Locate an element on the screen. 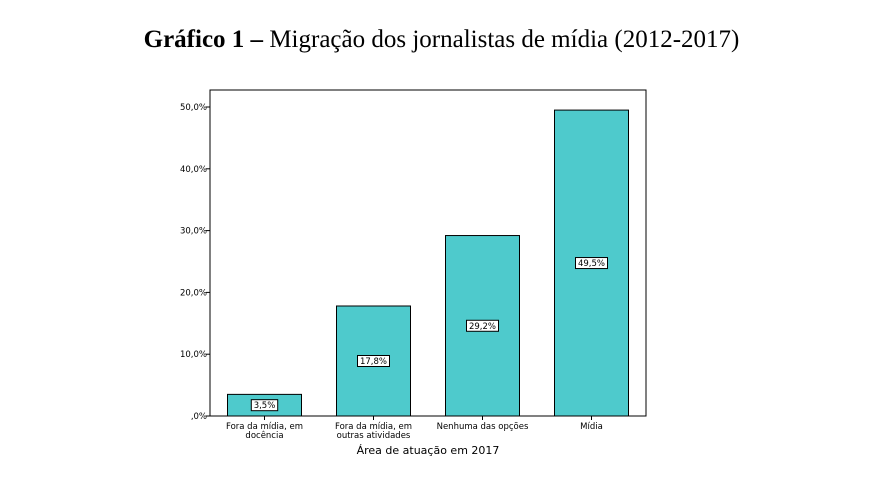  data-label: 29,2% is located at coordinates (482, 327).